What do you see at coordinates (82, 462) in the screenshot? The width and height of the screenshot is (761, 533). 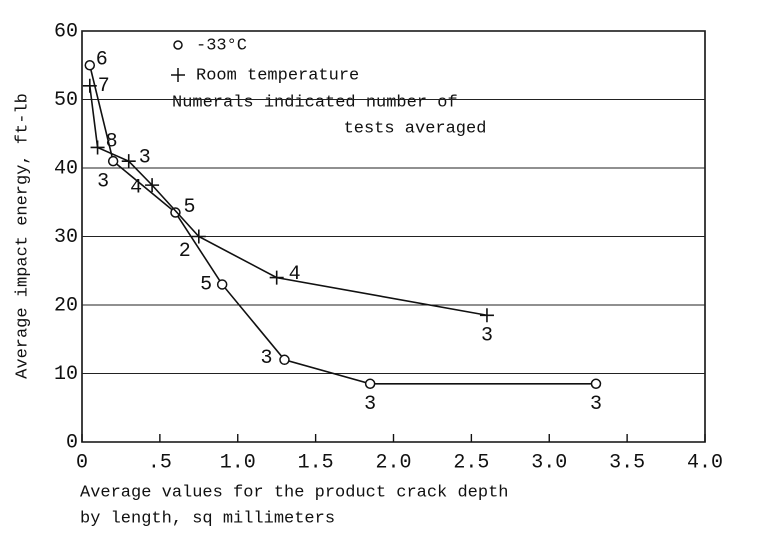 I see `x-tick-label: 0` at bounding box center [82, 462].